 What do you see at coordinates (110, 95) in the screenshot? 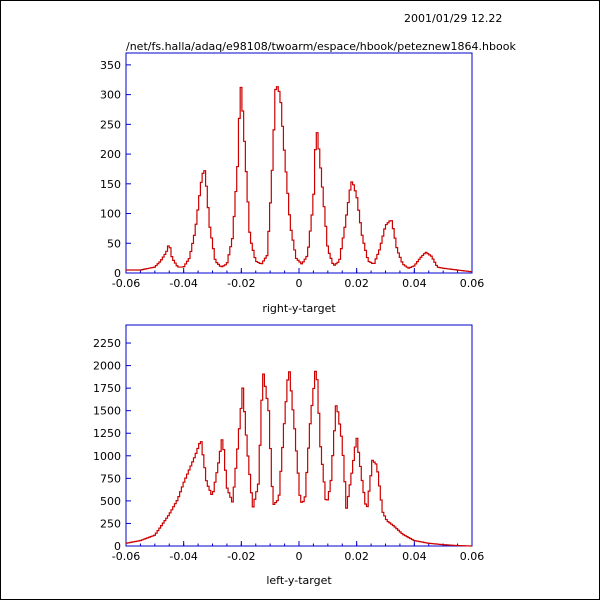
I see `plot-right-y-tick-label: 300` at bounding box center [110, 95].